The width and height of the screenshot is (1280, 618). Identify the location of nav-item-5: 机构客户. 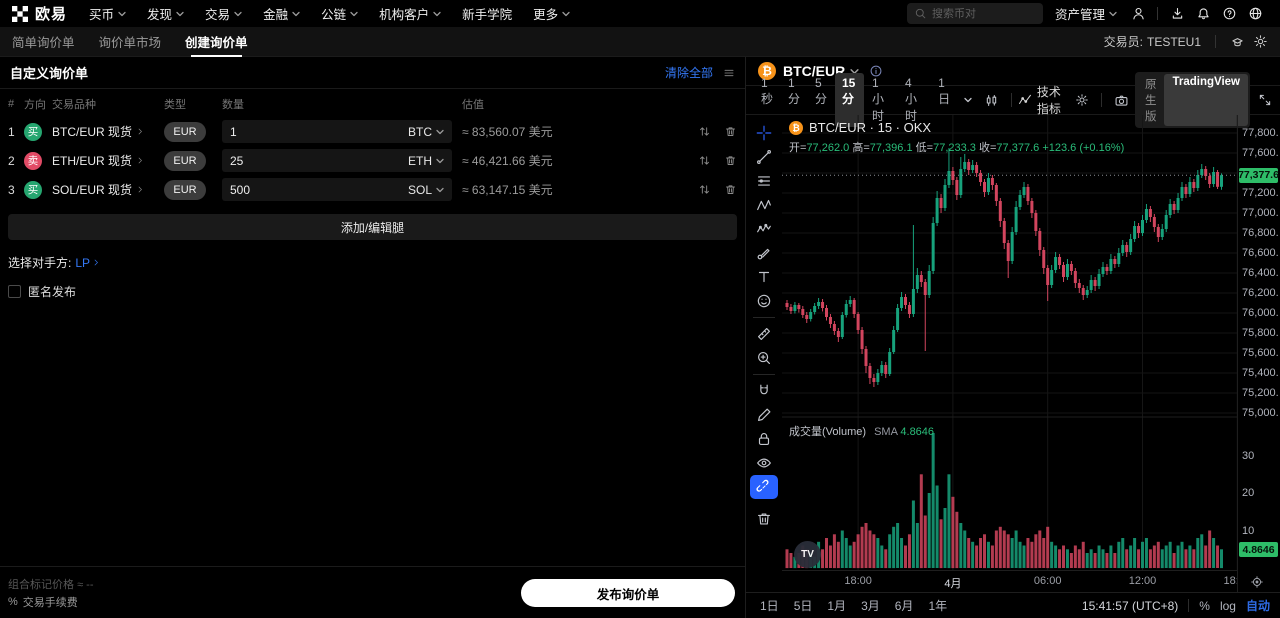
(410, 13).